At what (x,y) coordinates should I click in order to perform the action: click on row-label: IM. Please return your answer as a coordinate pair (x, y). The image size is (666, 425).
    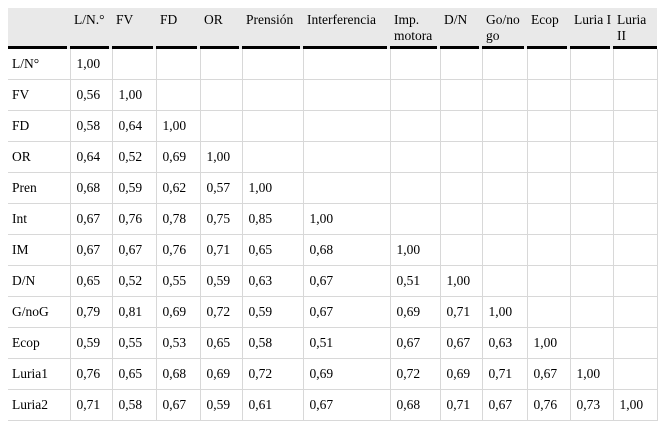
    Looking at the image, I should click on (39, 250).